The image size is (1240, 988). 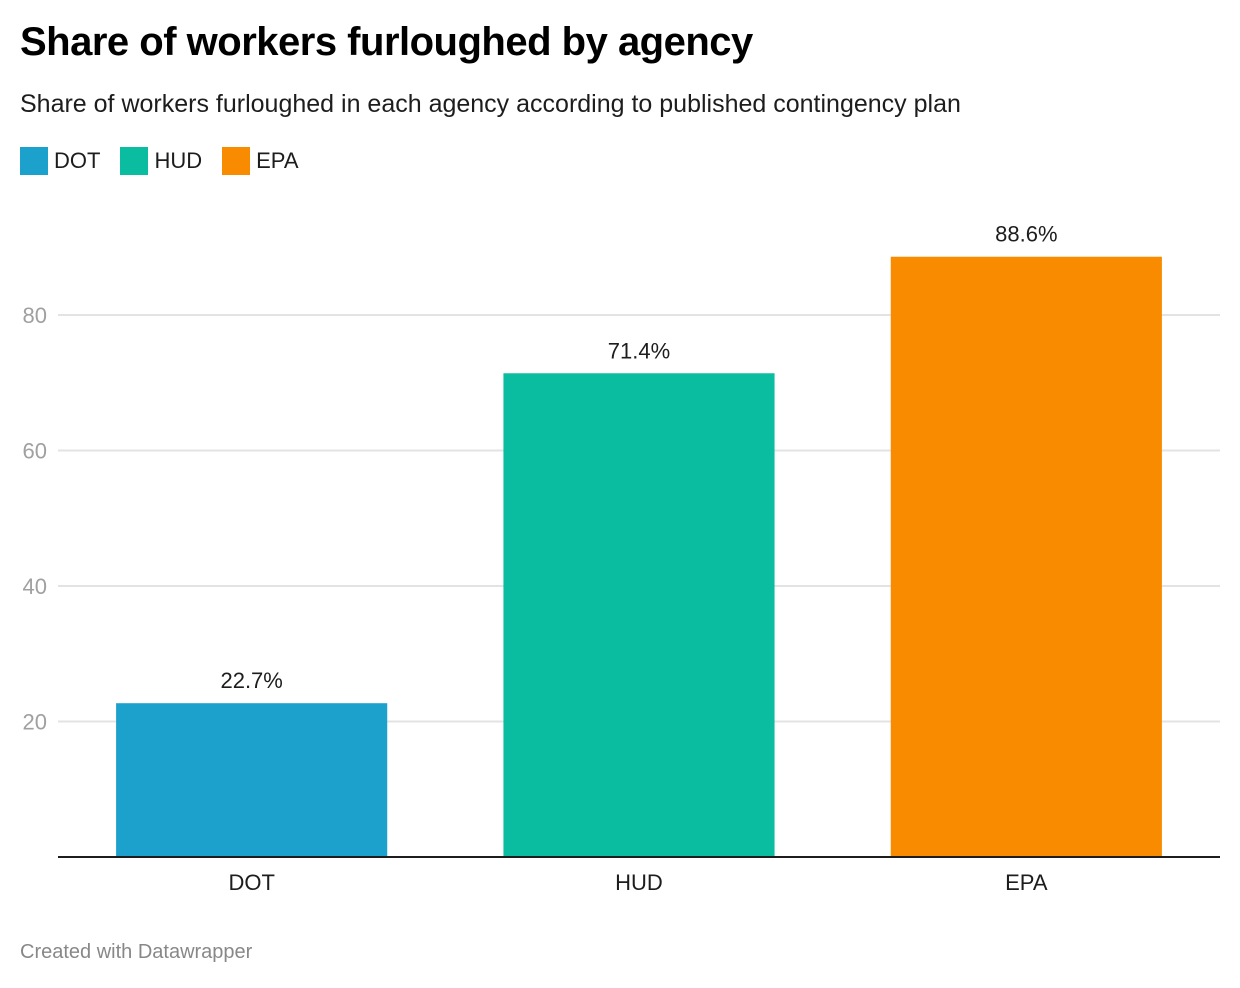 I want to click on legend-item-hud: HUD, so click(x=161, y=161).